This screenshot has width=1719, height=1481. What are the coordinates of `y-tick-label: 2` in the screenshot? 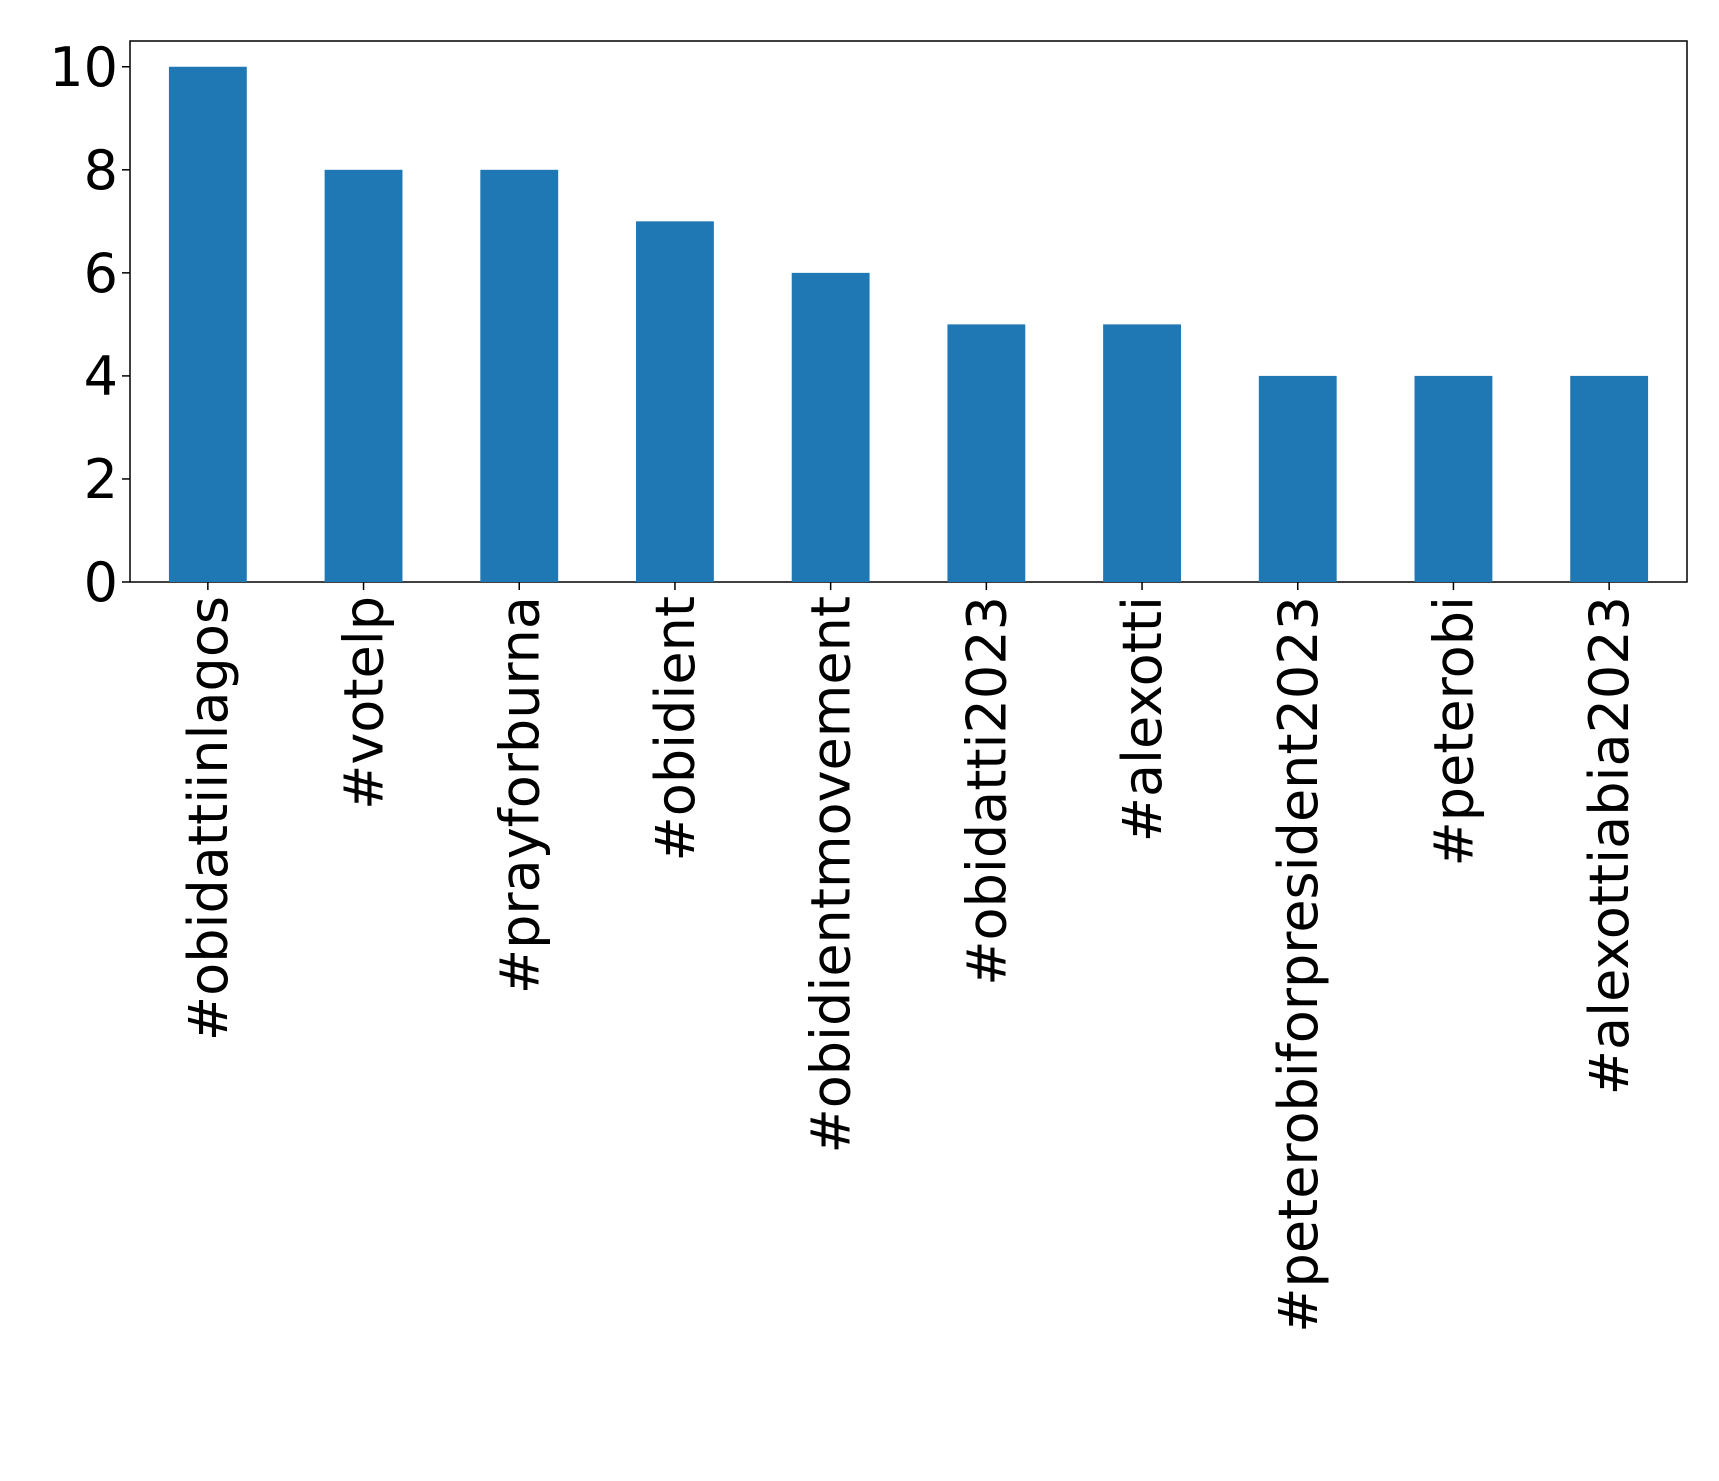 It's located at (101, 479).